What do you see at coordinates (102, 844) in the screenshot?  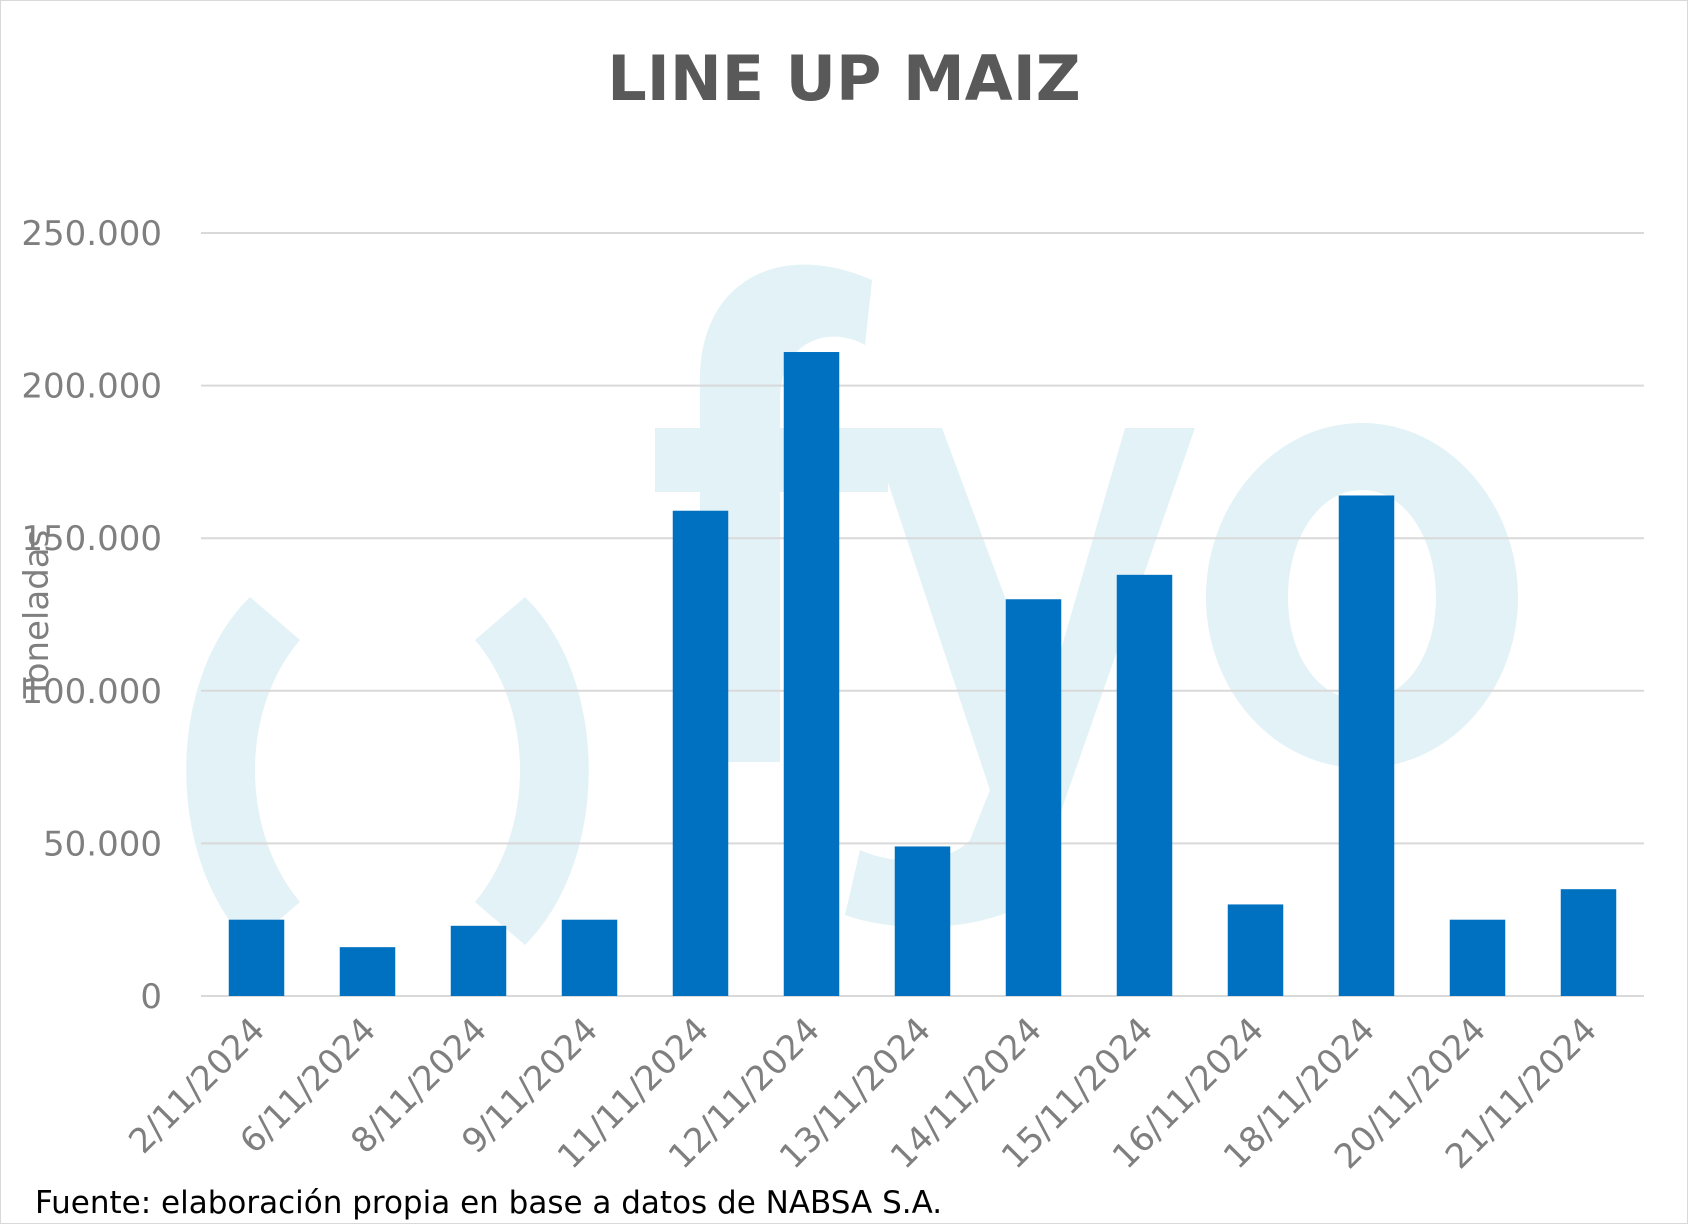 I see `y-tick-label: 50.000` at bounding box center [102, 844].